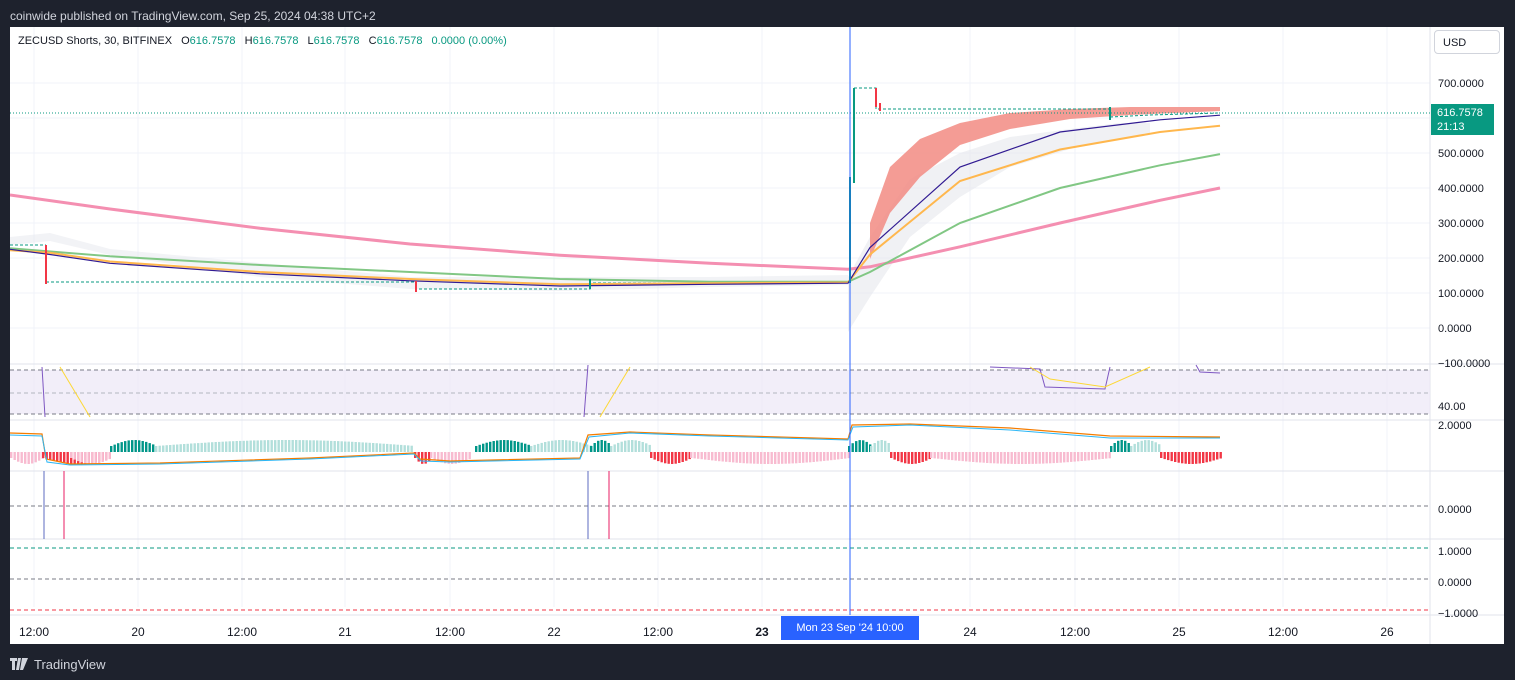 Image resolution: width=1515 pixels, height=680 pixels. Describe the element at coordinates (1179, 632) in the screenshot. I see `time-tick-label: 25` at that location.